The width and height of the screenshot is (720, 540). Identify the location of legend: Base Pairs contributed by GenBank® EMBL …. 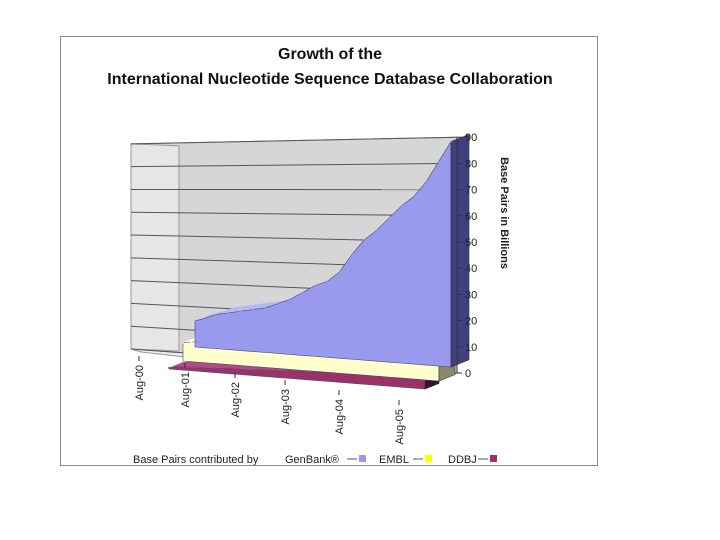
(315, 460).